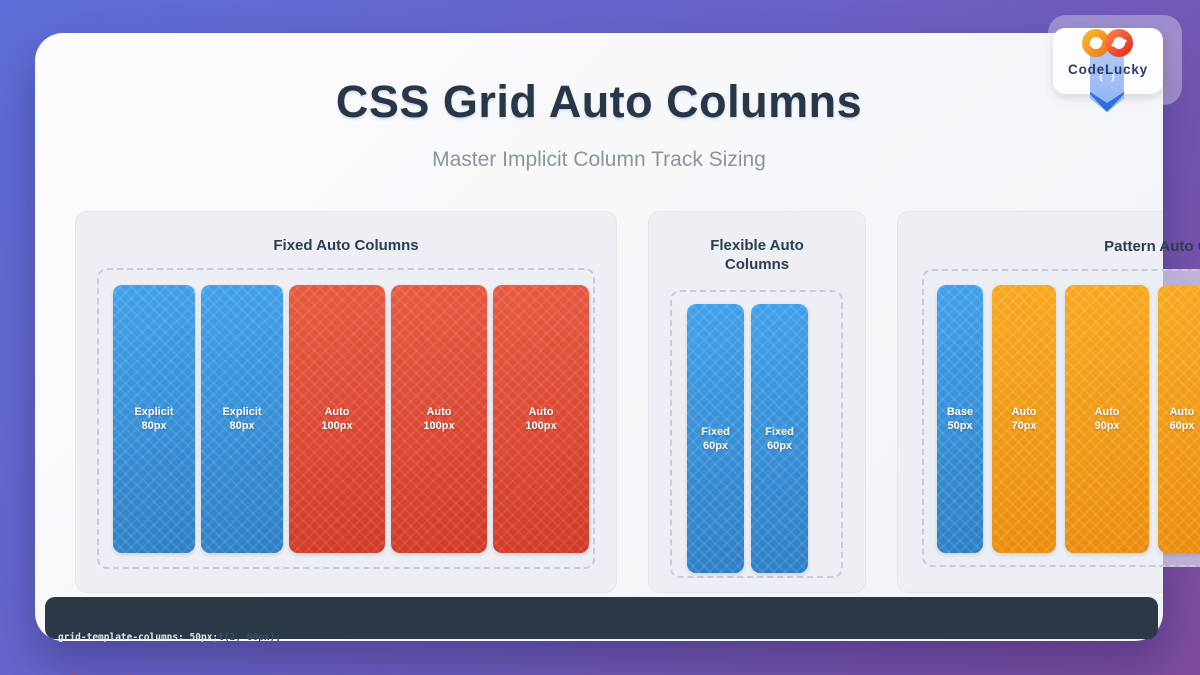 Image resolution: width=1200 pixels, height=675 pixels. I want to click on panel-title: Flexible Auto Columns, so click(757, 255).